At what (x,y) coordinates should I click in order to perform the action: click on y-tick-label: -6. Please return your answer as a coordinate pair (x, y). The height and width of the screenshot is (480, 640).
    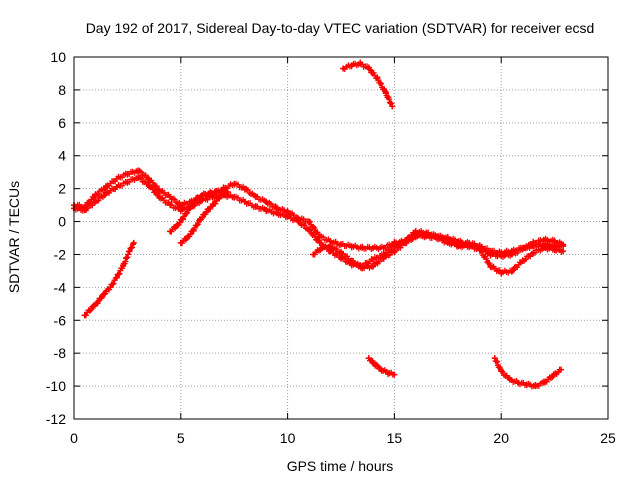
    Looking at the image, I should click on (60, 320).